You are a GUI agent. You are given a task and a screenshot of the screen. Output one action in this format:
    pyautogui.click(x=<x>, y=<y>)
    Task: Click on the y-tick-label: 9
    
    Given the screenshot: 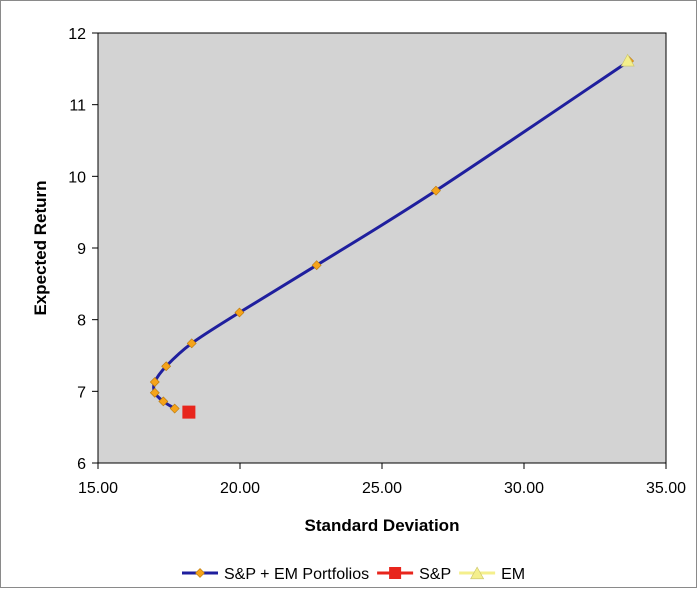 What is the action you would take?
    pyautogui.click(x=81, y=249)
    